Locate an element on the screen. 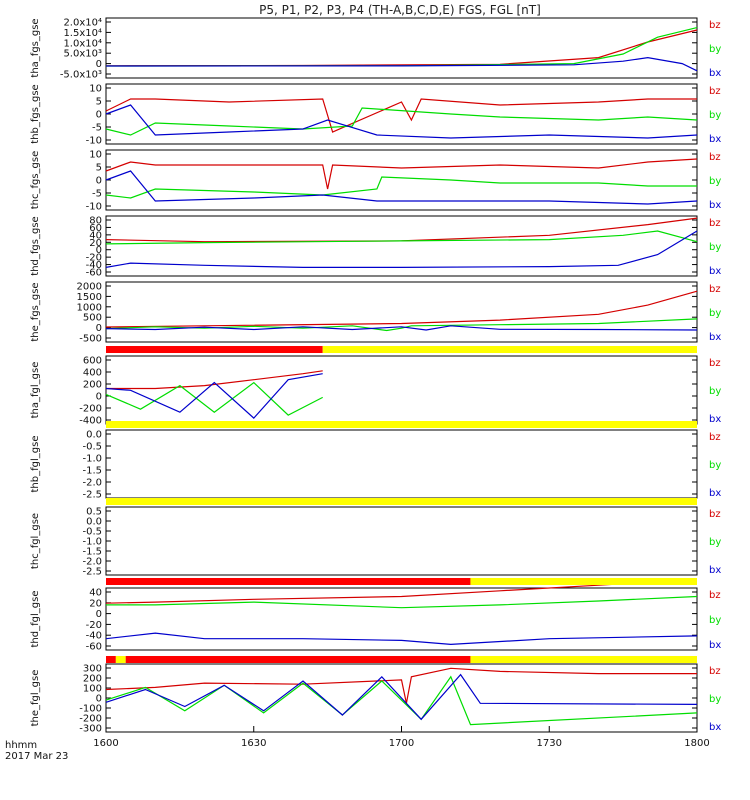 This screenshot has width=750, height=800. y-axis-label: thc_fgl_gse is located at coordinates (35, 541).